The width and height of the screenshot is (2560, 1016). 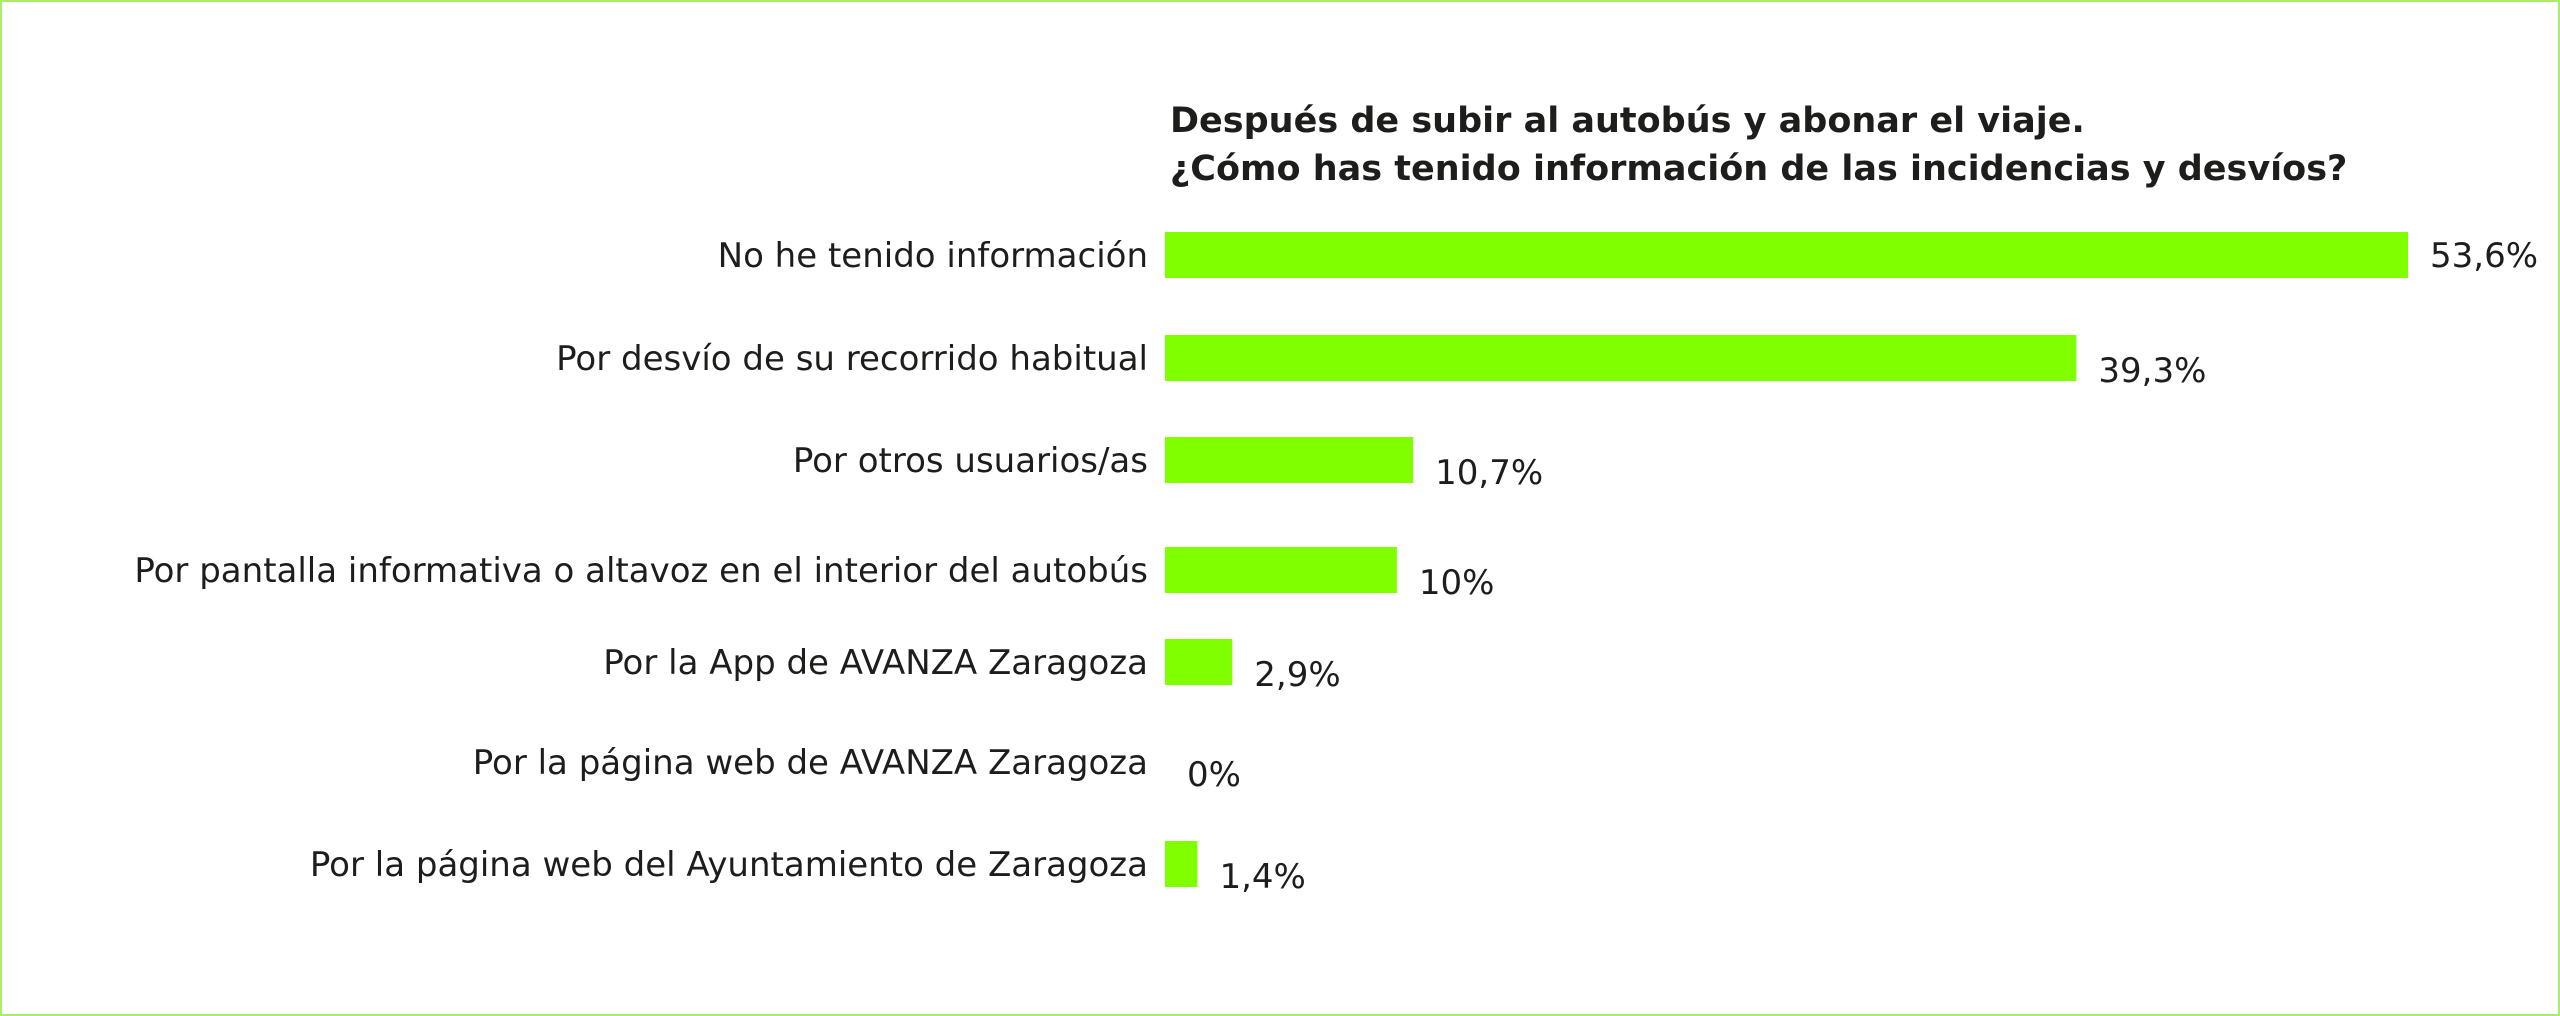 What do you see at coordinates (1457, 583) in the screenshot?
I see `value-label: 10%` at bounding box center [1457, 583].